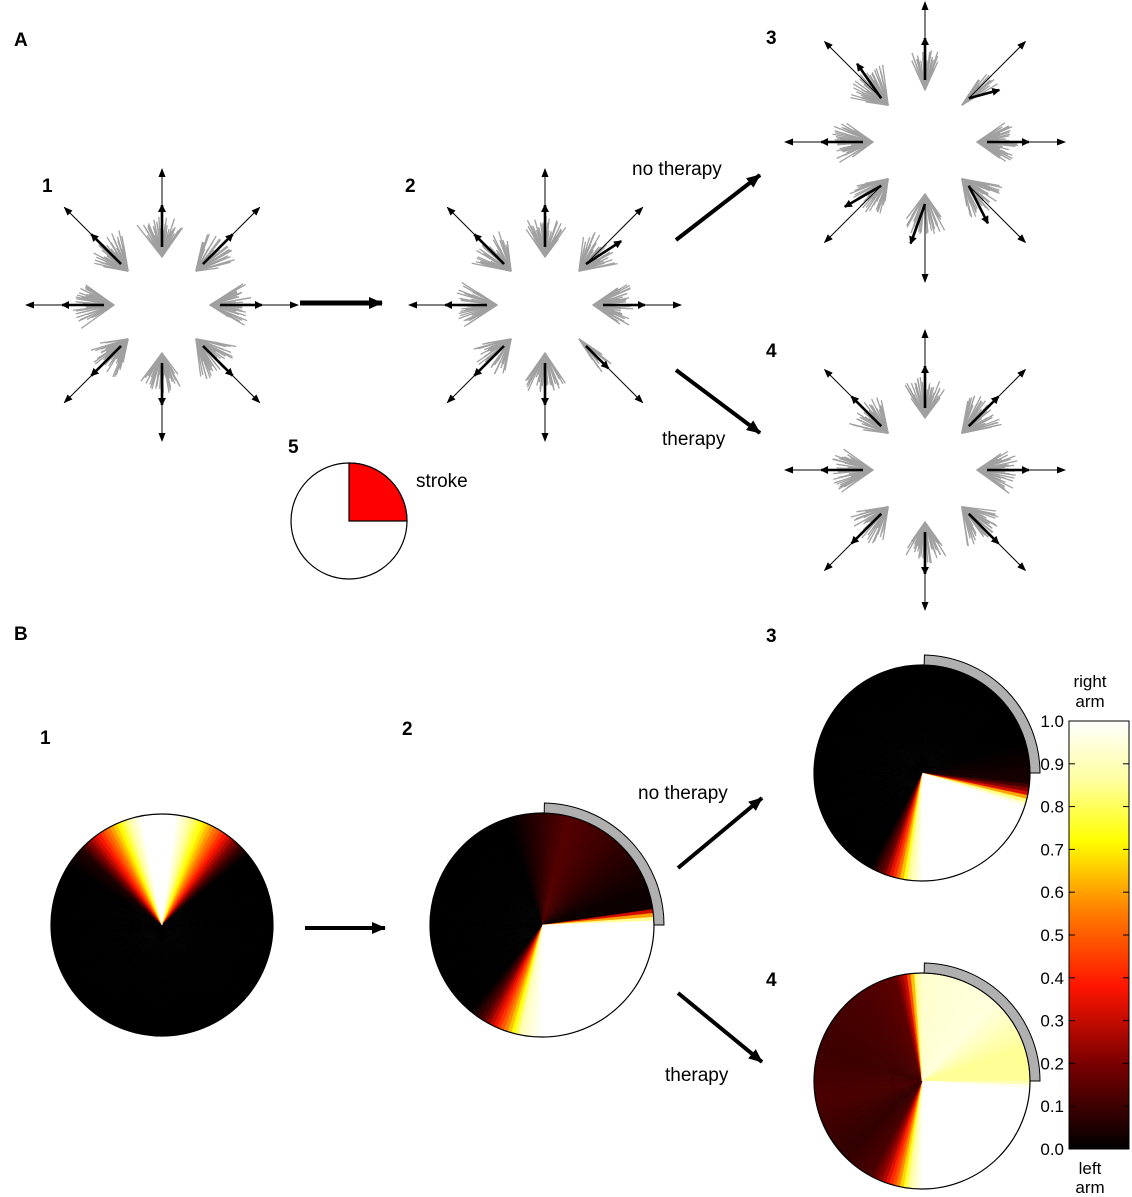 The height and width of the screenshot is (1197, 1132). I want to click on colorbar-tick-label: 0.4, so click(1052, 978).